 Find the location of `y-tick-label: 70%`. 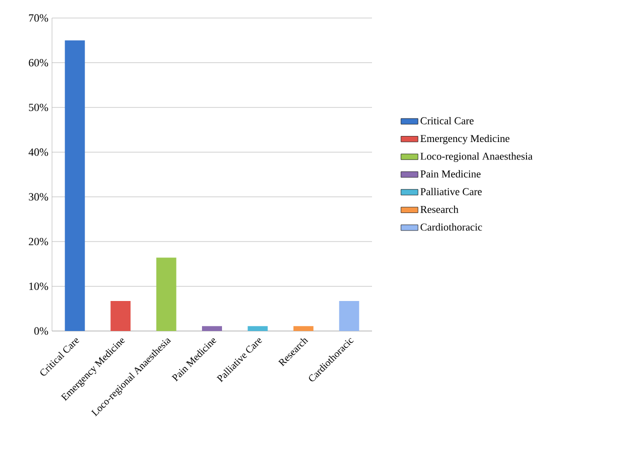

y-tick-label: 70% is located at coordinates (38, 18).